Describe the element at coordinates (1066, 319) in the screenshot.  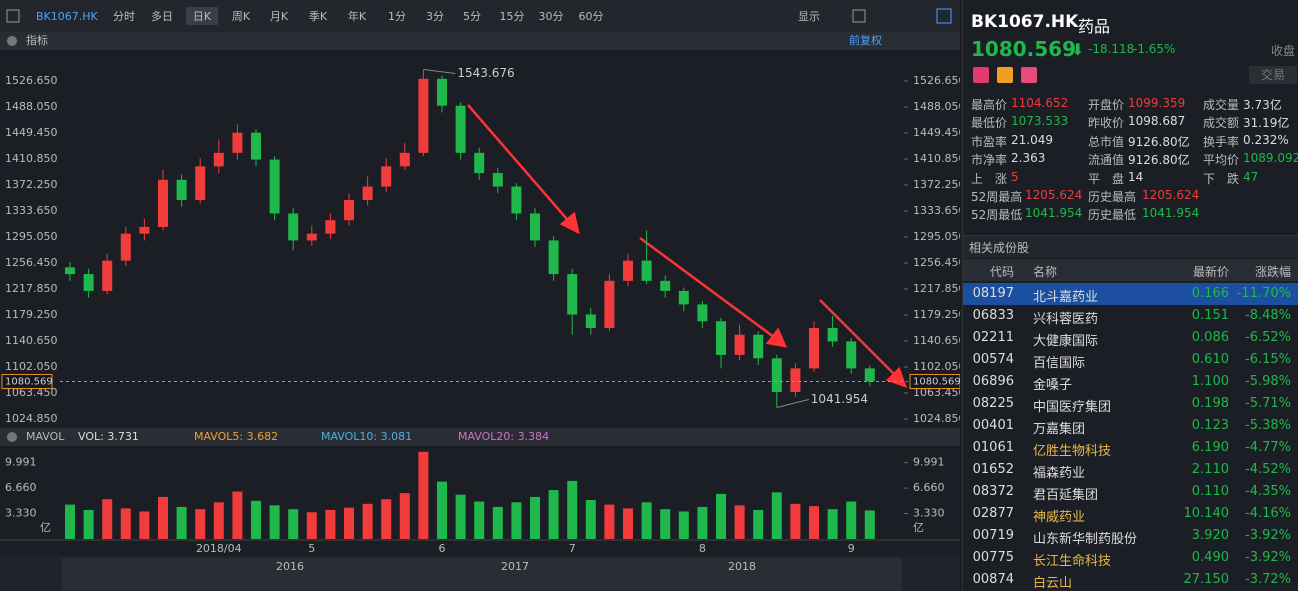
I see `cell-name: 兴科蓉医药` at that location.